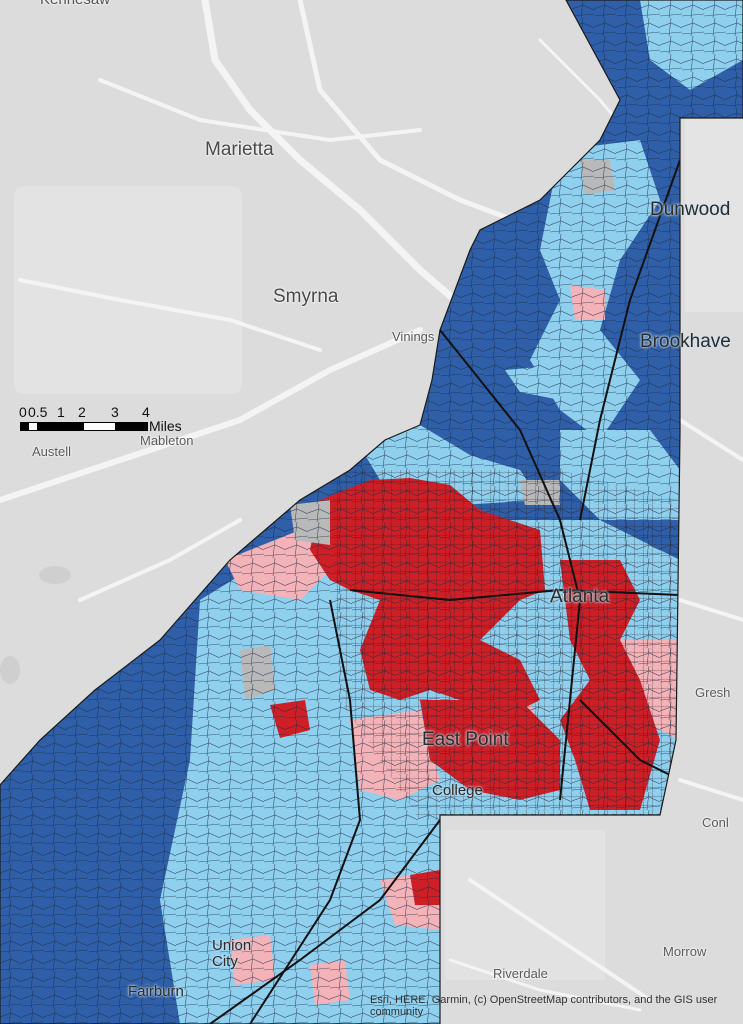  I want to click on scale-bar: 0 0.5 1 2 3 4 Miles, so click(109, 419).